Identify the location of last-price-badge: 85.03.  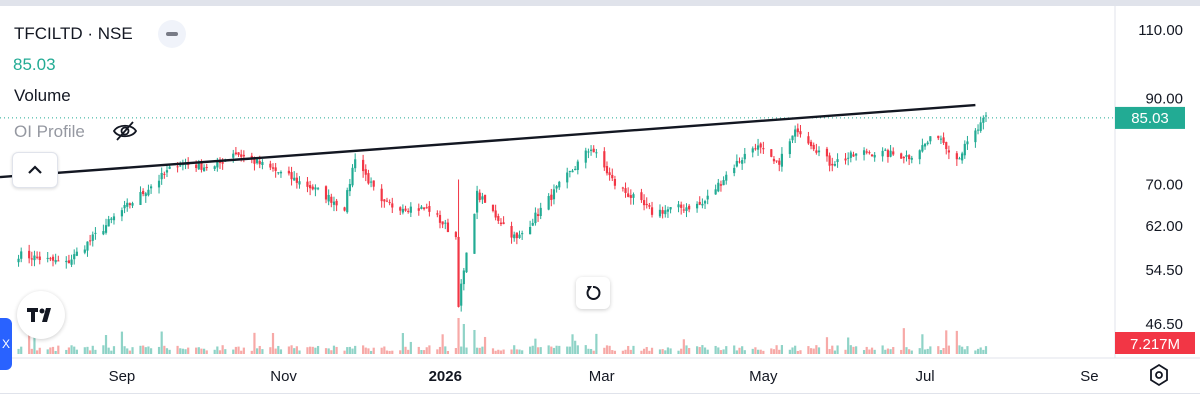
(1150, 117).